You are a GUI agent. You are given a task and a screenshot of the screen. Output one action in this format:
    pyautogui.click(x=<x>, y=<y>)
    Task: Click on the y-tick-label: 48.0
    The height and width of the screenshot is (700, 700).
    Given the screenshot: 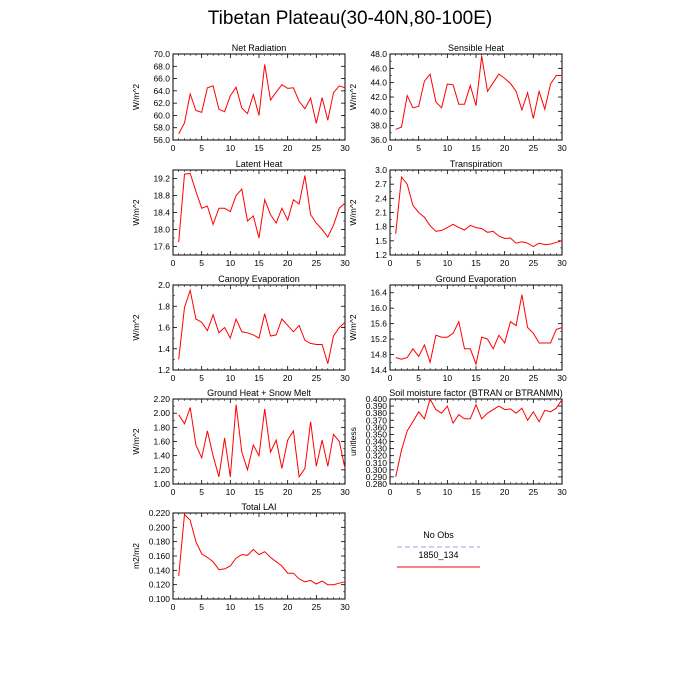 What is the action you would take?
    pyautogui.click(x=378, y=54)
    